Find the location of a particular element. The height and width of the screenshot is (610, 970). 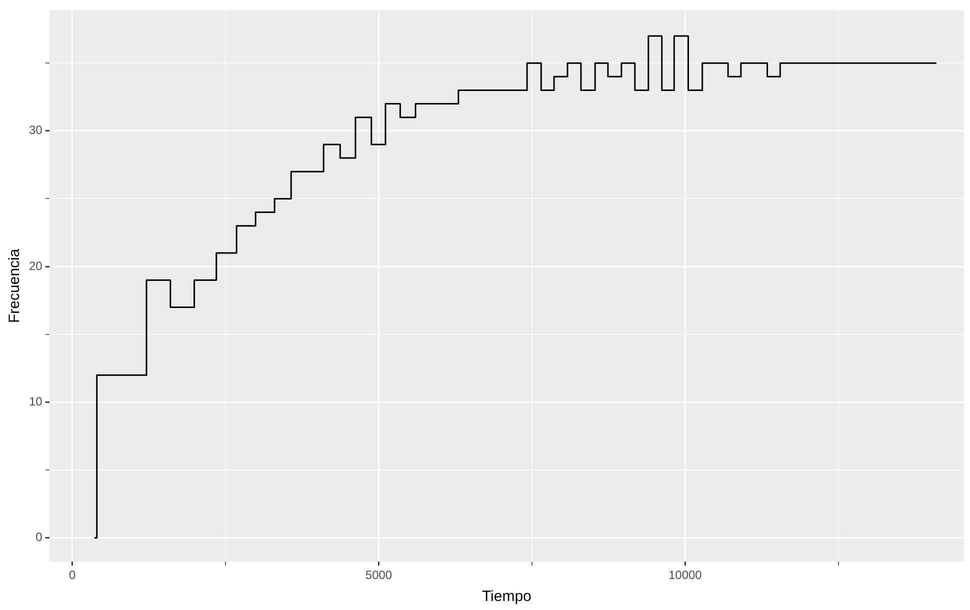

y-tick-label: 20 is located at coordinates (35, 265).